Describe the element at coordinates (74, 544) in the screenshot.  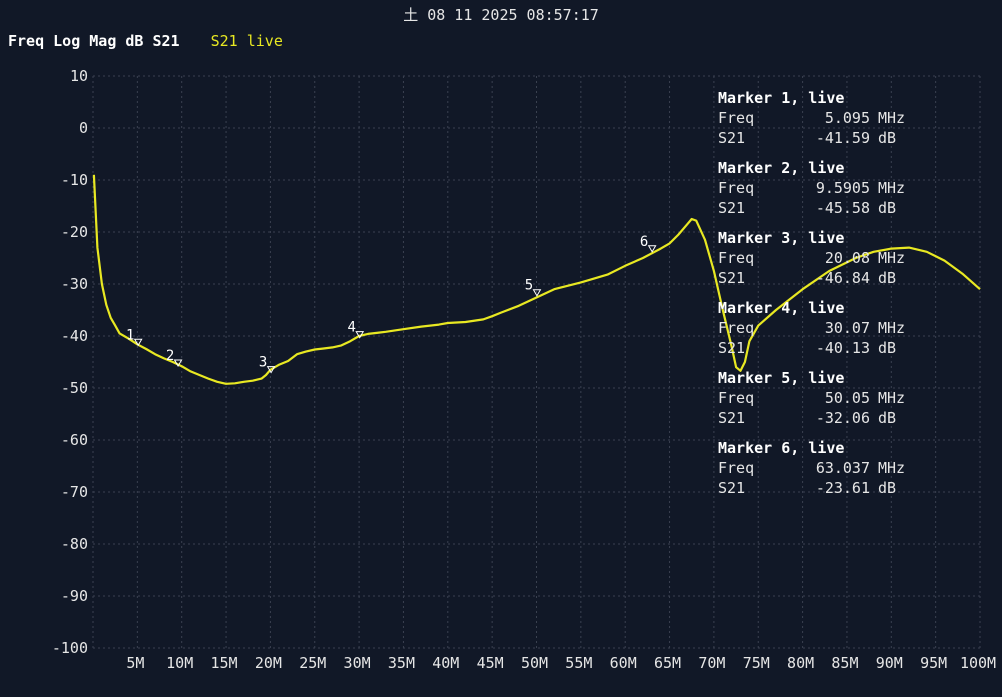
I see `y-tick-label: -80` at that location.